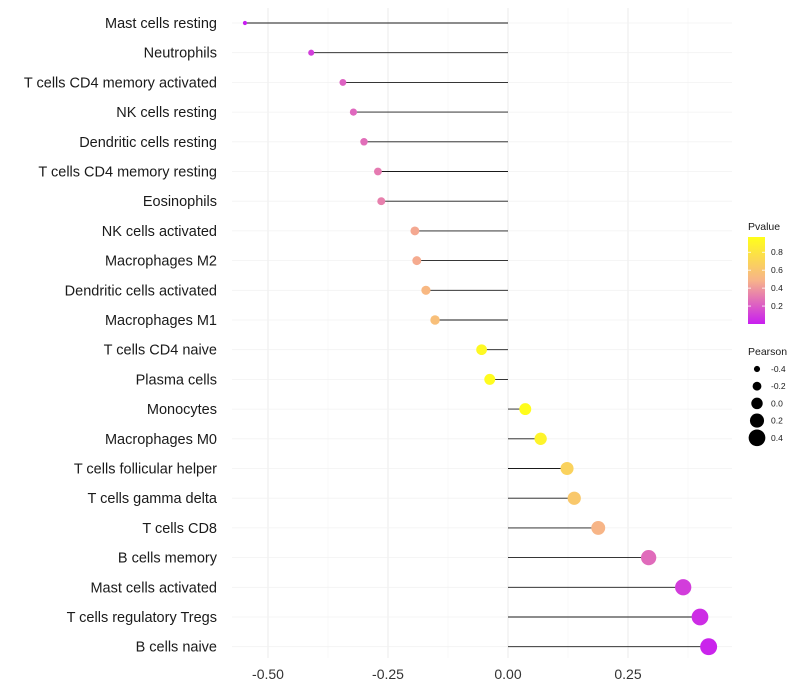 The image size is (800, 700). I want to click on x-tick-label: 0.25, so click(627, 674).